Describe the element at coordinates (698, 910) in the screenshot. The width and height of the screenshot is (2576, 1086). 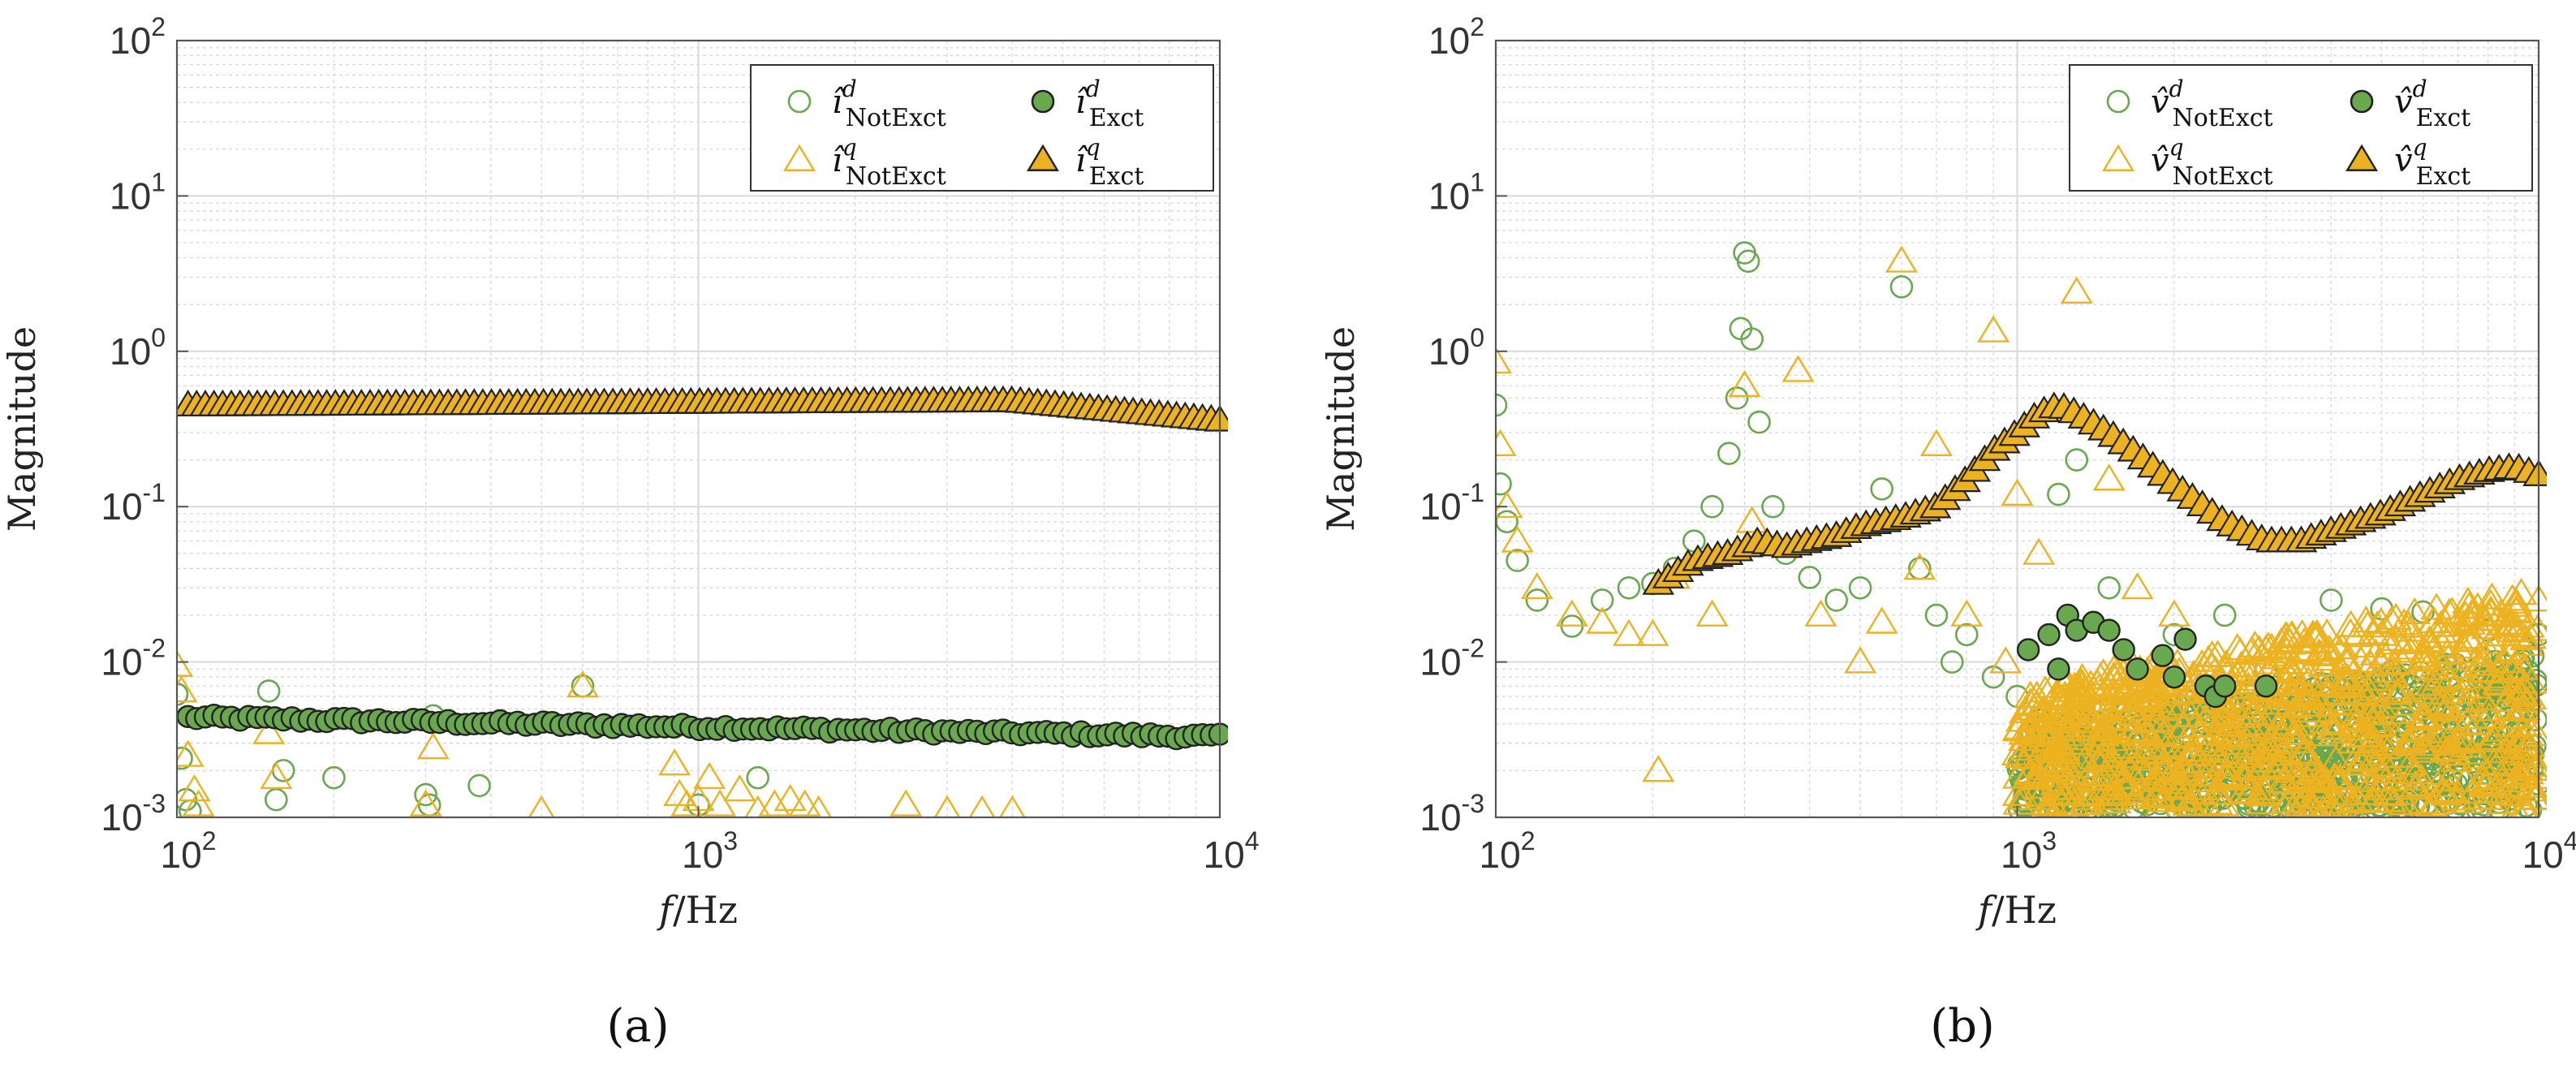
I see `x-axis-label: f/Hz` at that location.